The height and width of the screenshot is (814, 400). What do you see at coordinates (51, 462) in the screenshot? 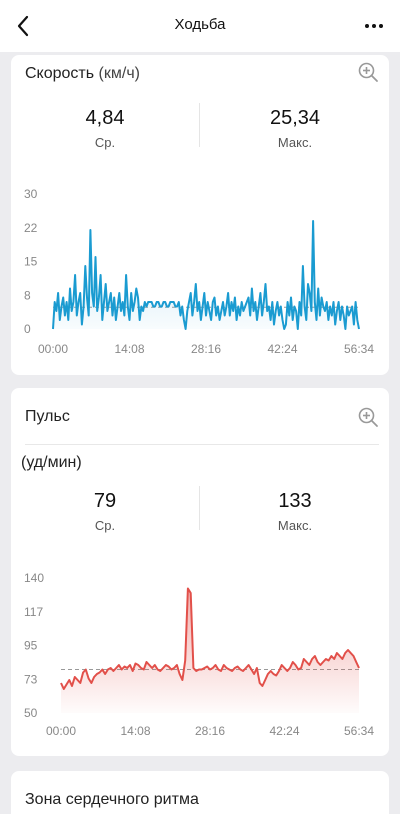
I see `pulse-unit: (уд/мин)` at bounding box center [51, 462].